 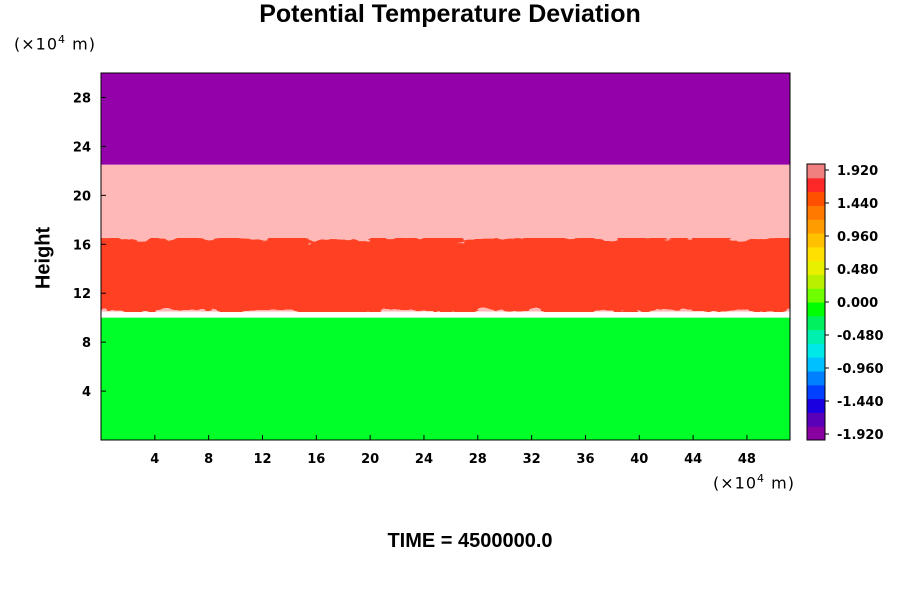 What do you see at coordinates (82, 147) in the screenshot?
I see `y-tick-label: 24` at bounding box center [82, 147].